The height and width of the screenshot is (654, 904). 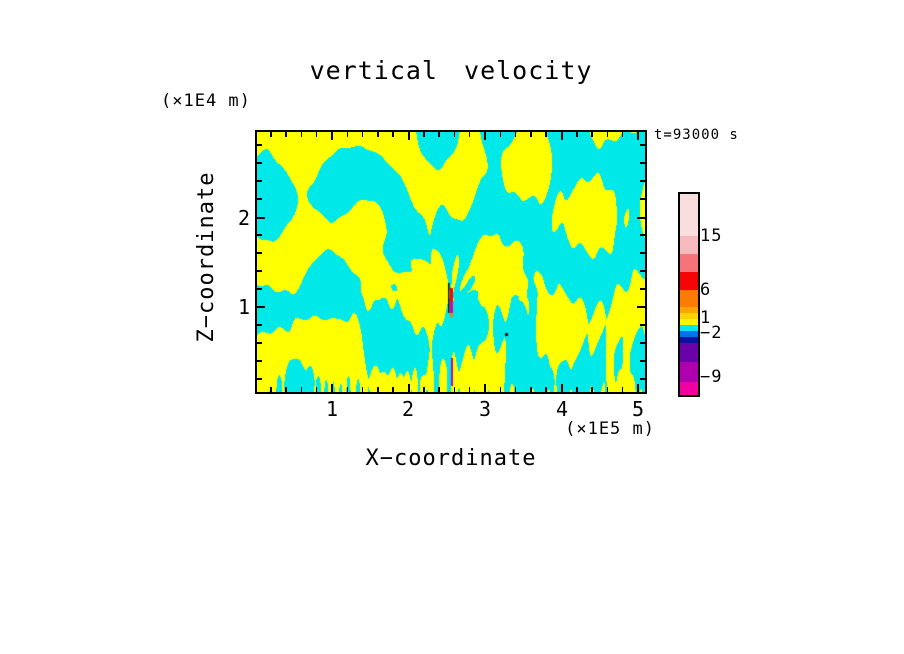 What do you see at coordinates (451, 70) in the screenshot?
I see `chart-title: vertical velocity` at bounding box center [451, 70].